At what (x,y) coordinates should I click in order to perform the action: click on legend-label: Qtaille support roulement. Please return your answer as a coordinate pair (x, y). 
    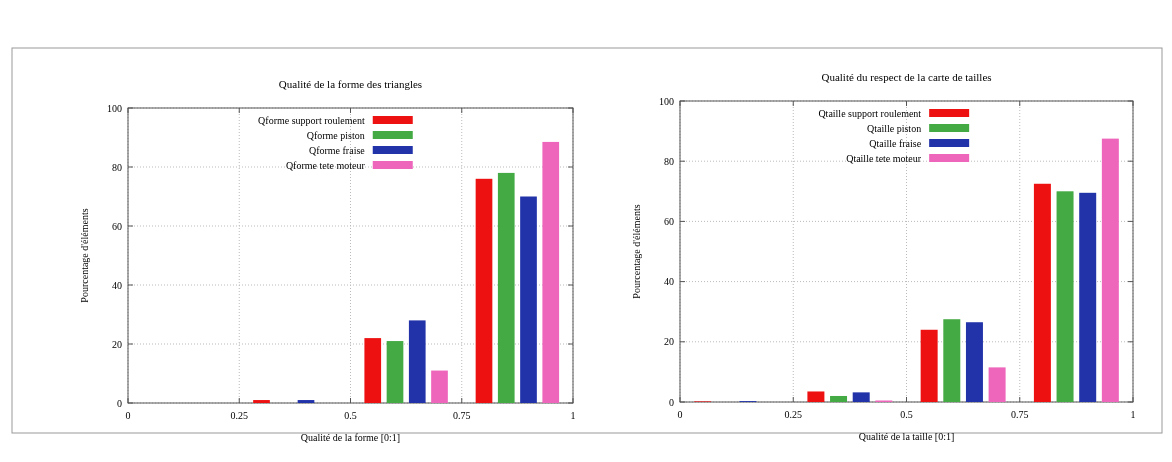
    Looking at the image, I should click on (870, 113).